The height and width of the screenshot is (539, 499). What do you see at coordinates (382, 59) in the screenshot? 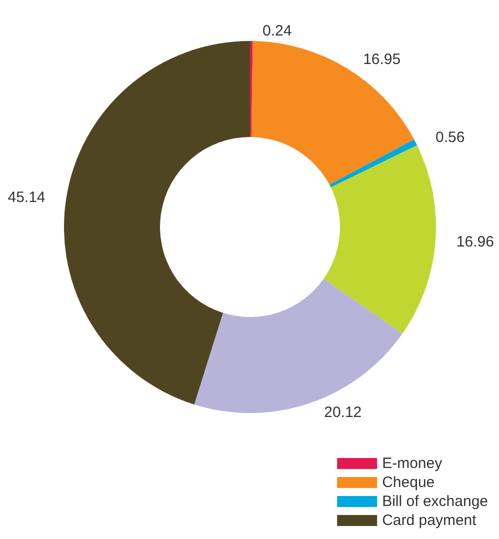
I see `data-label: 16.95` at bounding box center [382, 59].